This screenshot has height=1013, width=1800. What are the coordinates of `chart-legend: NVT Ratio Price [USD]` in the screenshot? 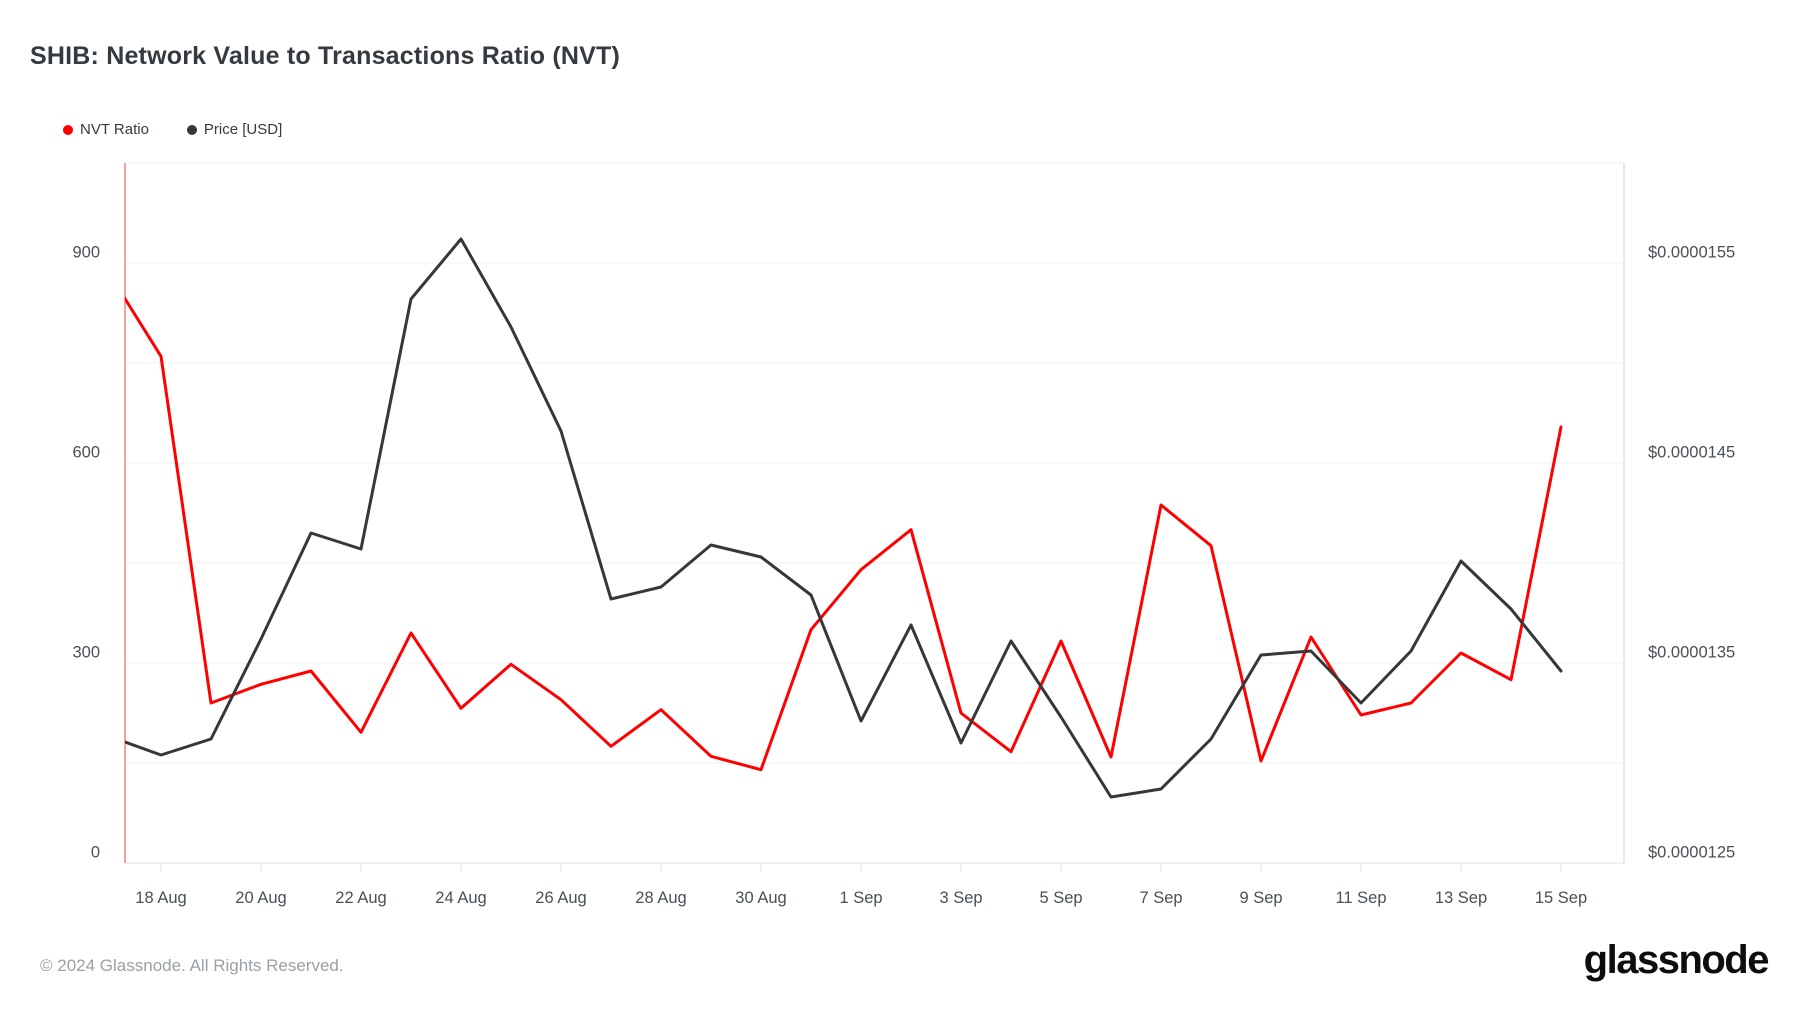 It's located at (172, 129).